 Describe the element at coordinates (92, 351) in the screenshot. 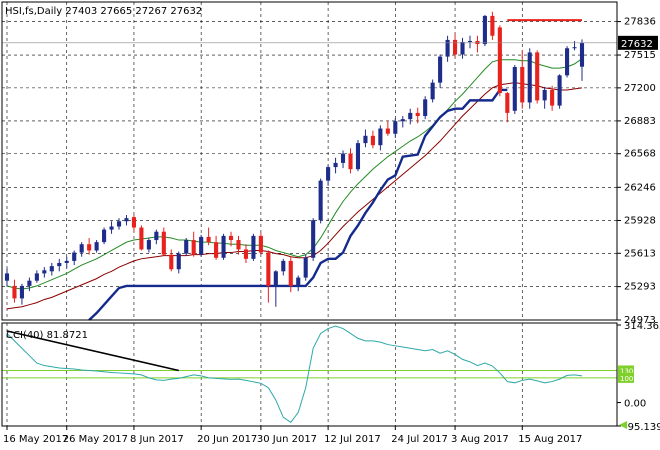

I see `cci-trendline` at that location.